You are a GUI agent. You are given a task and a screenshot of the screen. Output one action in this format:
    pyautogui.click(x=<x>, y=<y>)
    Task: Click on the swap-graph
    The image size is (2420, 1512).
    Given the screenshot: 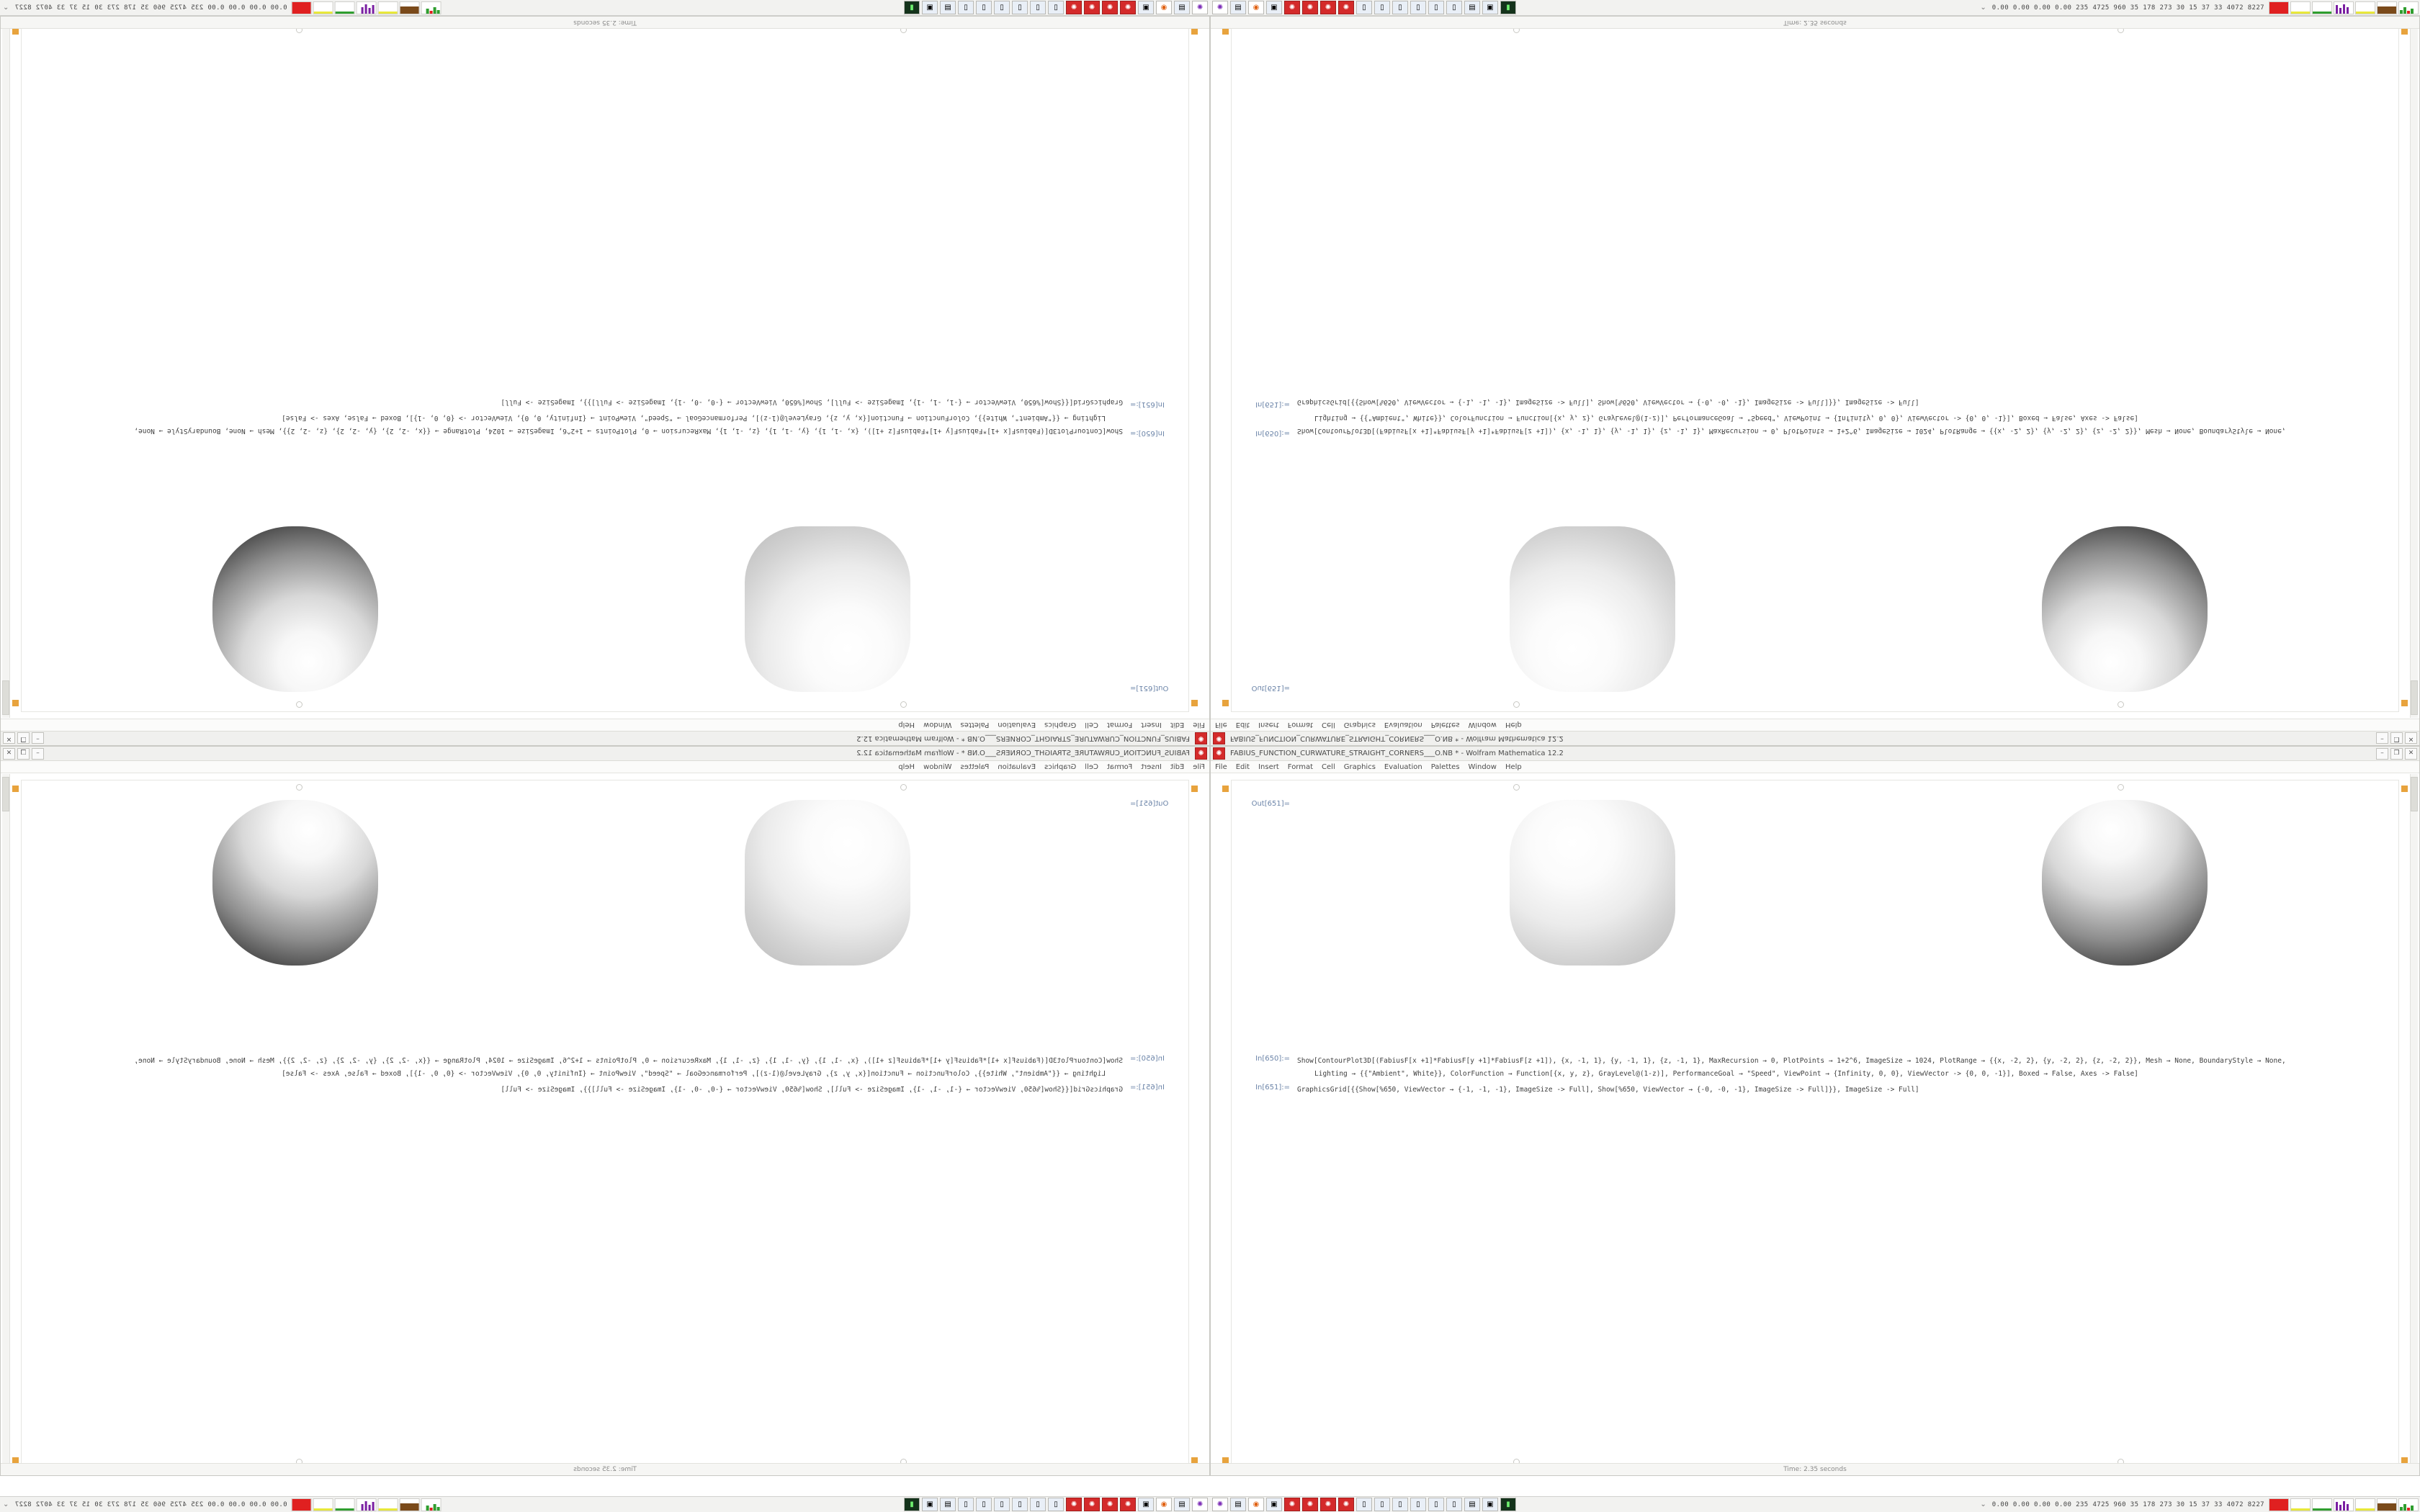 What is the action you would take?
    pyautogui.click(x=344, y=7)
    